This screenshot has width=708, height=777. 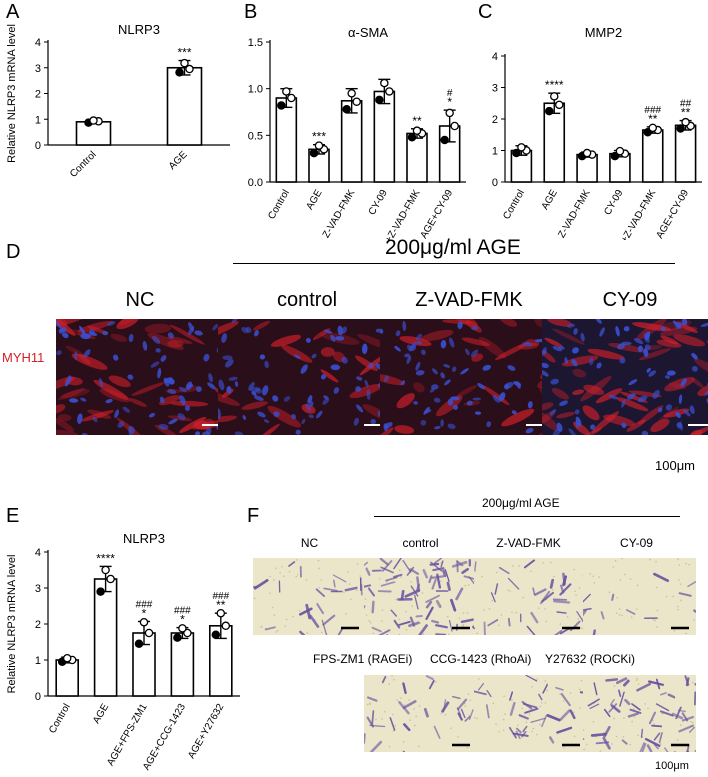 What do you see at coordinates (554, 85) in the screenshot?
I see `chart-c-significance: ****` at bounding box center [554, 85].